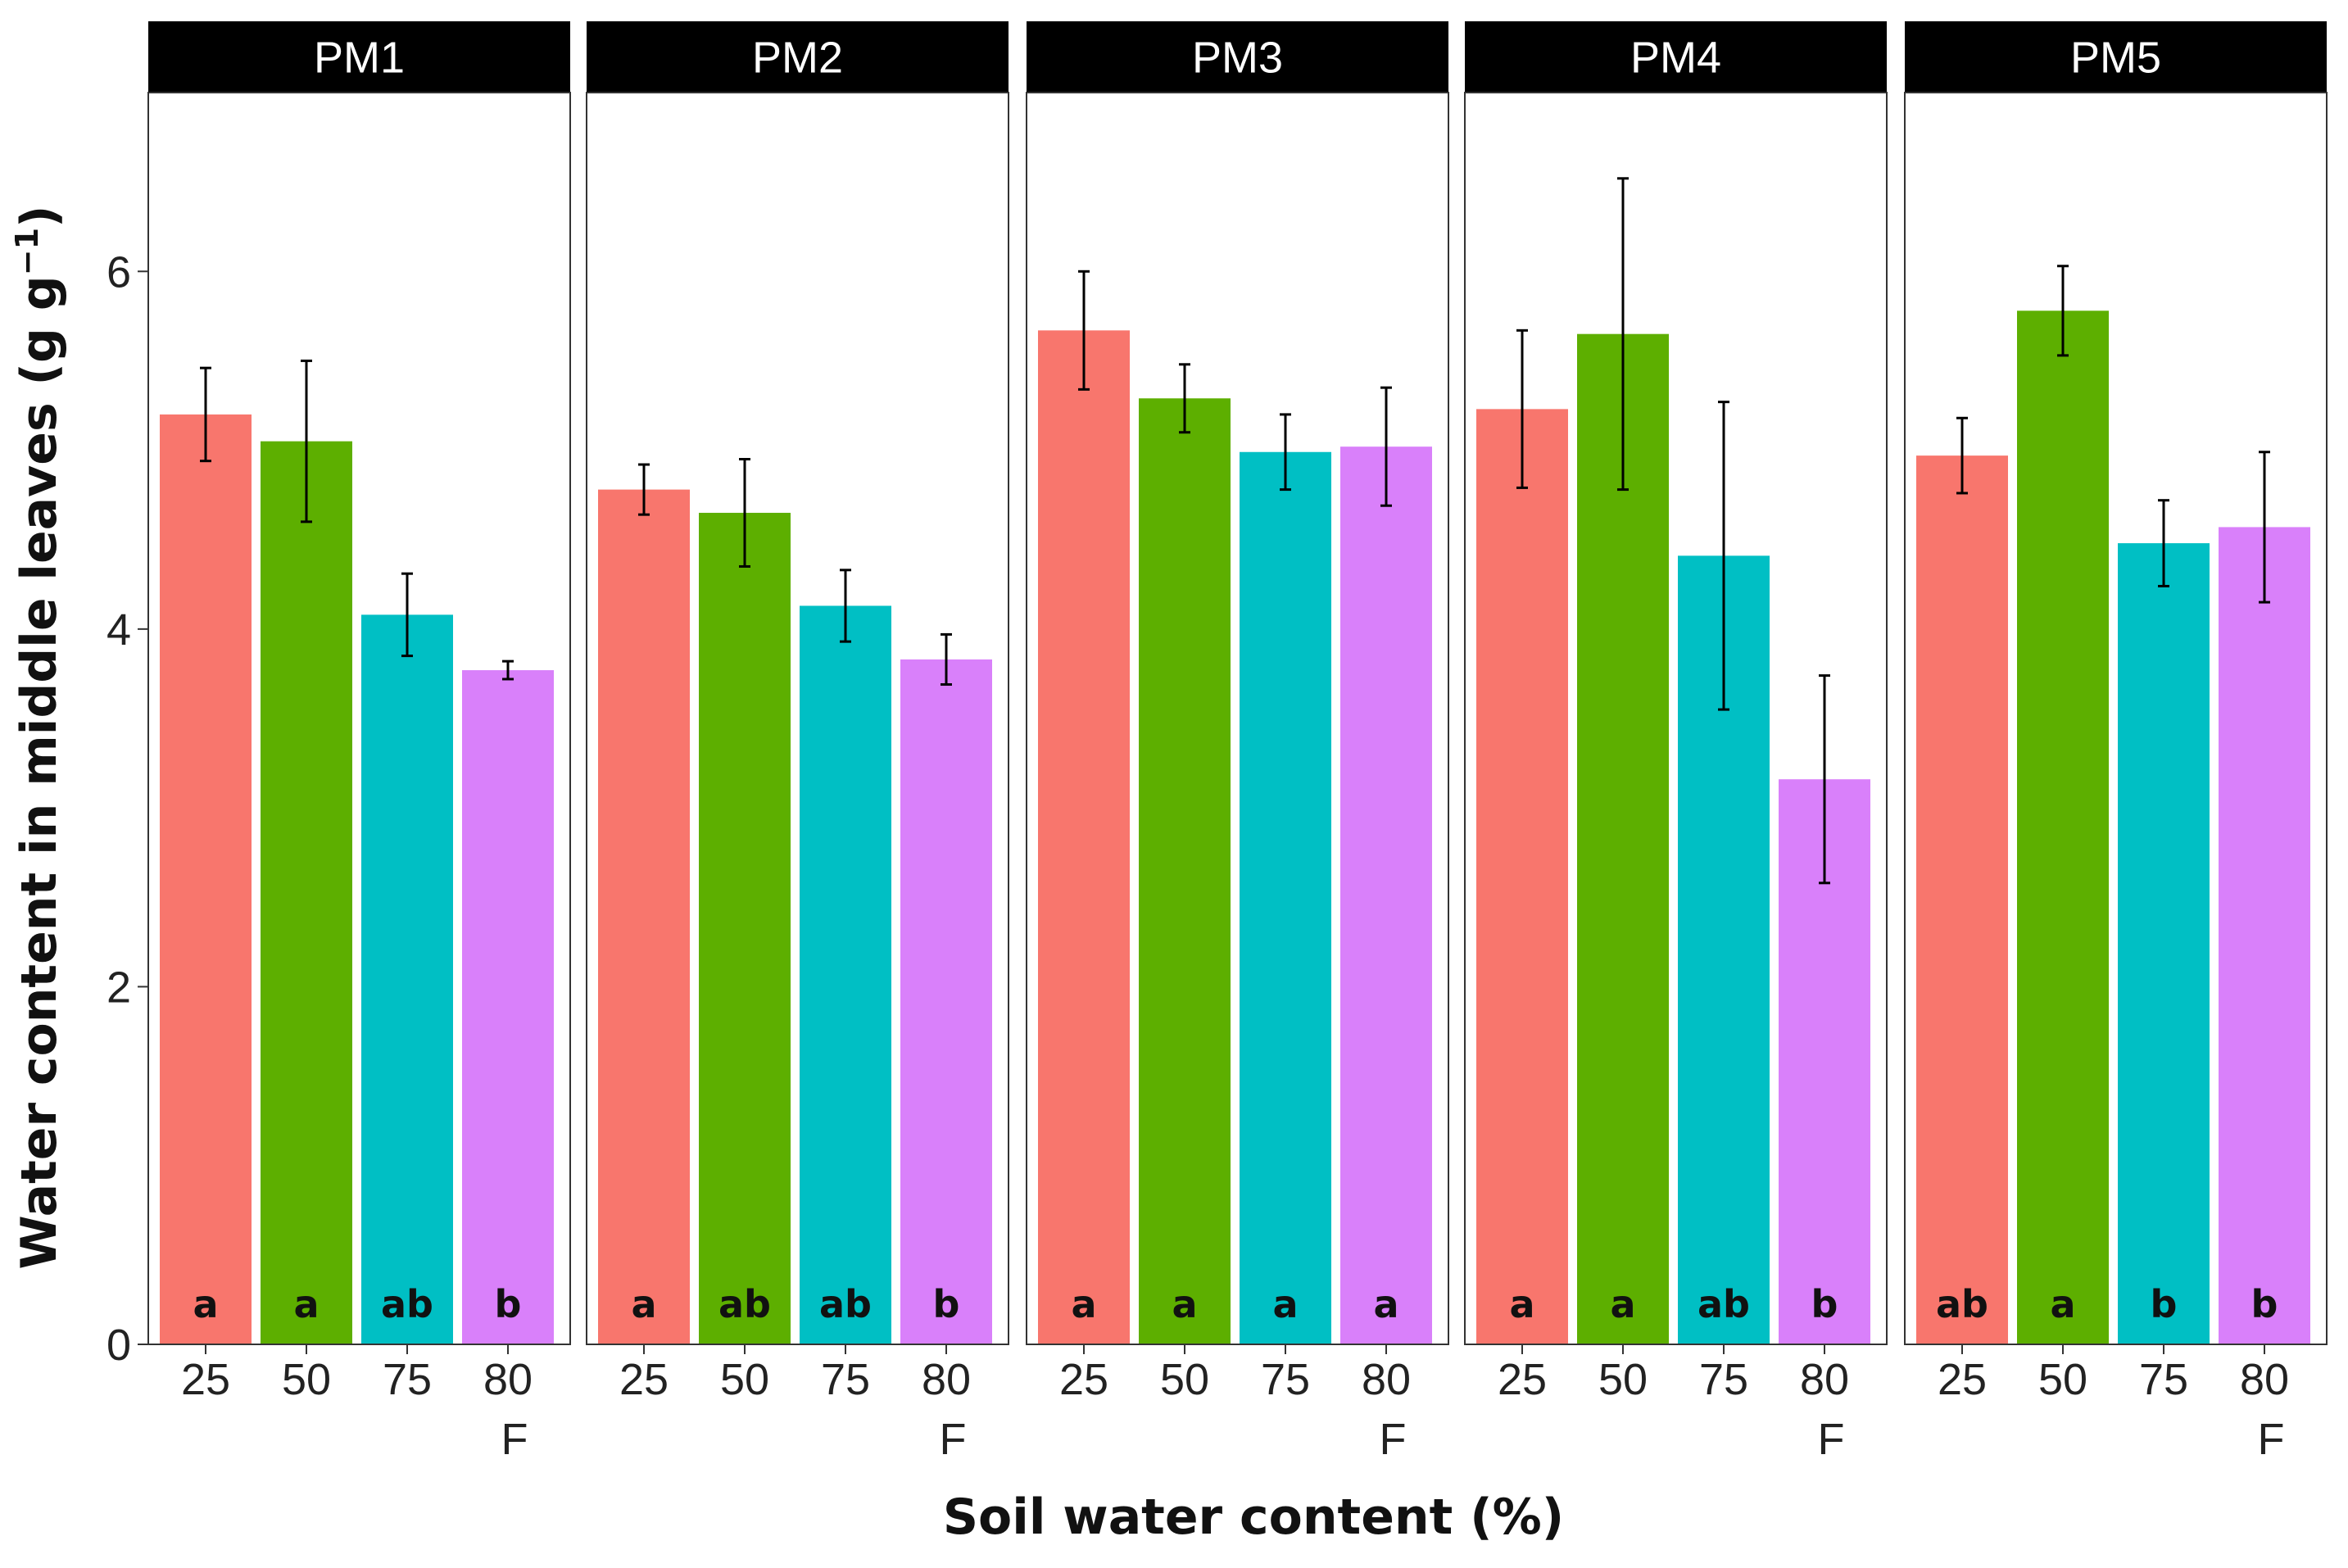 This screenshot has width=2348, height=1568. What do you see at coordinates (119, 630) in the screenshot?
I see `y-tick-label: 4` at bounding box center [119, 630].